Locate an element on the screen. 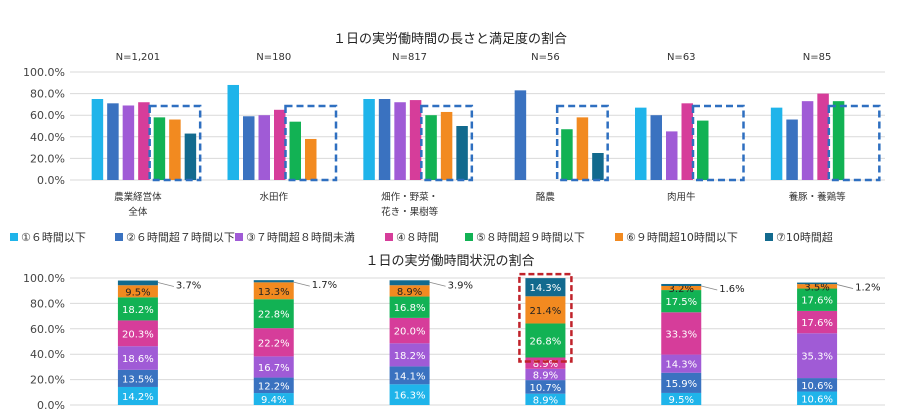  chart2-data-label: 12.2% is located at coordinates (274, 386).